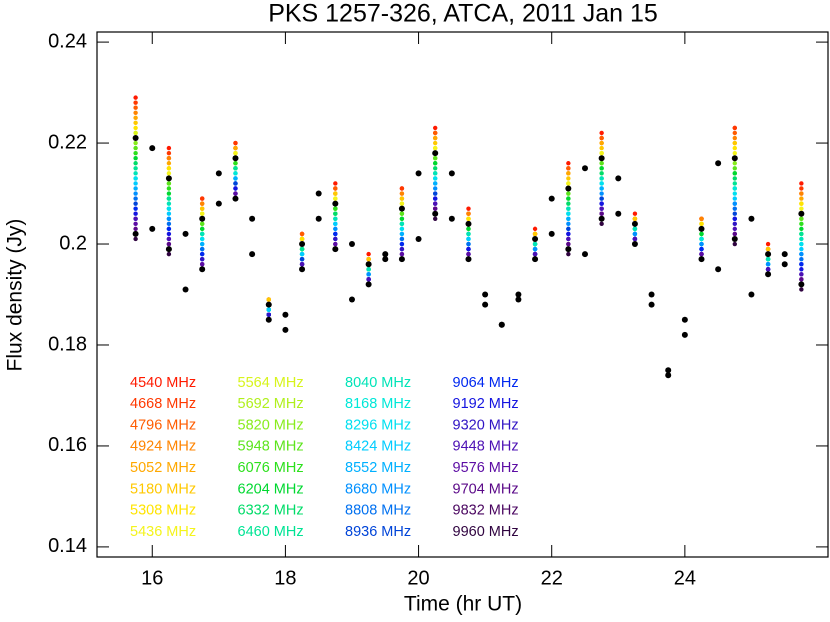 The width and height of the screenshot is (830, 622). Describe the element at coordinates (378, 489) in the screenshot. I see `legend-entry: 8680 MHz` at that location.